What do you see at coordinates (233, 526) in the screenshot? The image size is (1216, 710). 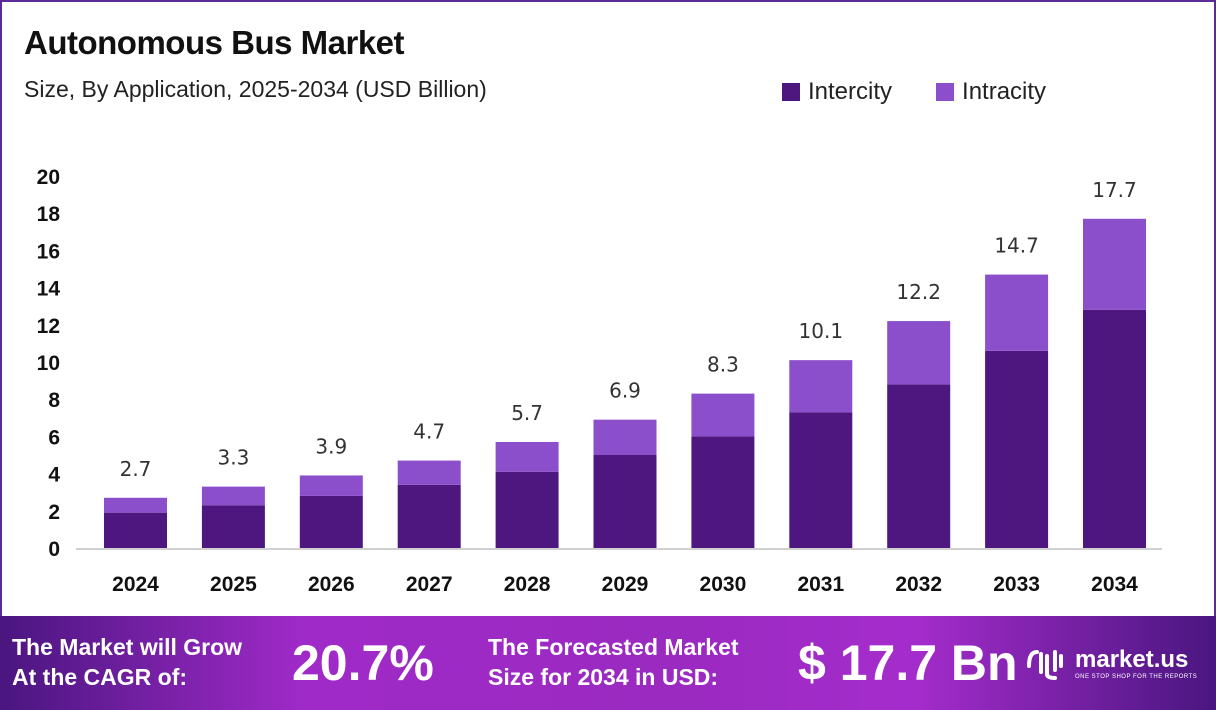 I see `bar-intercity-2025` at bounding box center [233, 526].